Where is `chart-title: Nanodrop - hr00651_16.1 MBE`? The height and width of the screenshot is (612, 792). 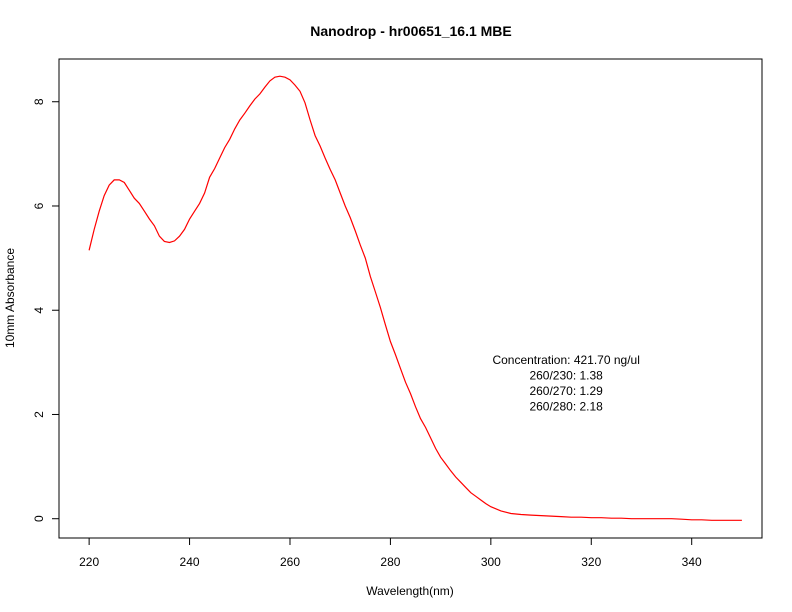 chart-title: Nanodrop - hr00651_16.1 MBE is located at coordinates (411, 31).